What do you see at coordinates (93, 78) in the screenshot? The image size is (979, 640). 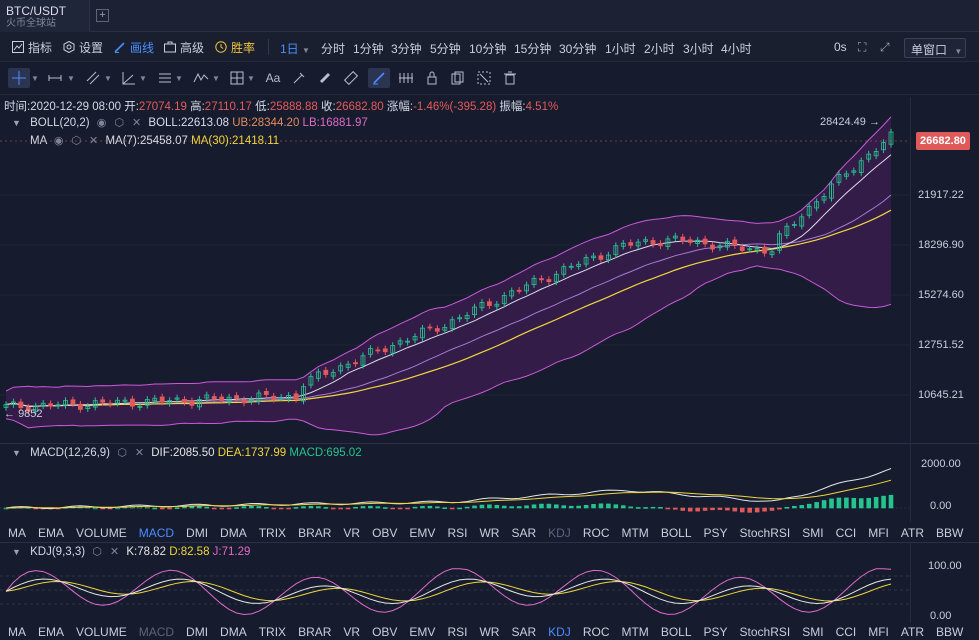 I see `parallel-channel-tool-icon` at bounding box center [93, 78].